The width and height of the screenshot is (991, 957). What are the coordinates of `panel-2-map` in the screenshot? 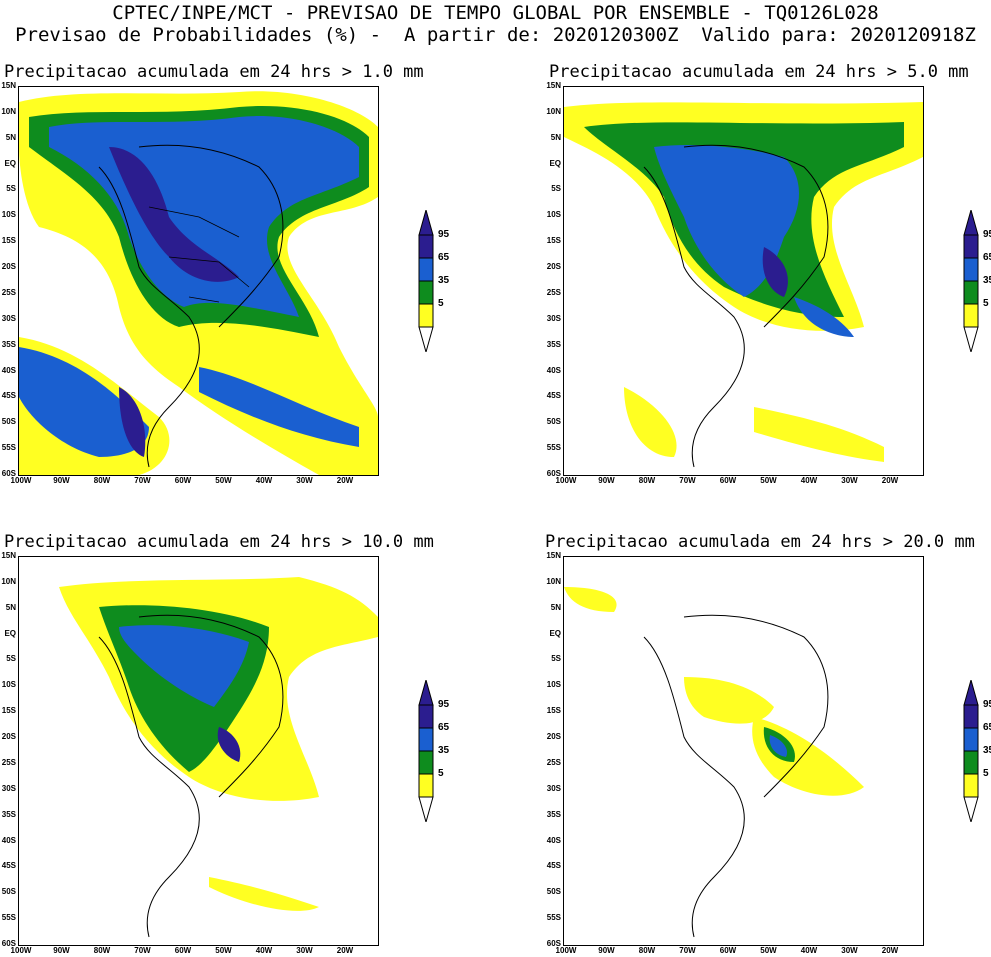 It's located at (743, 281).